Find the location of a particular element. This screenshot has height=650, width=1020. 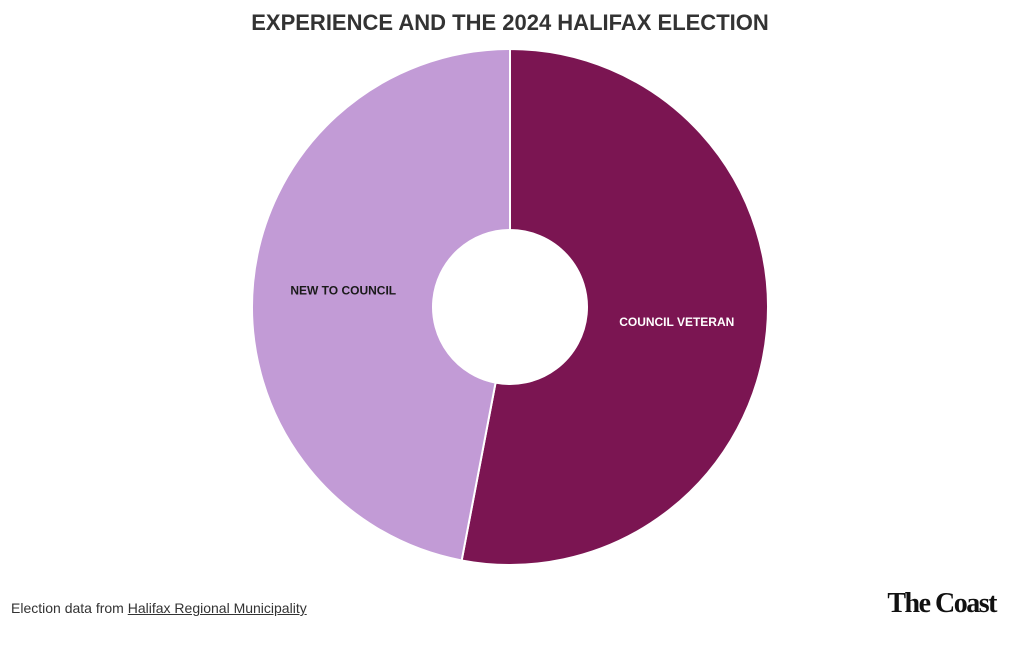

logo: The Coast is located at coordinates (942, 603).